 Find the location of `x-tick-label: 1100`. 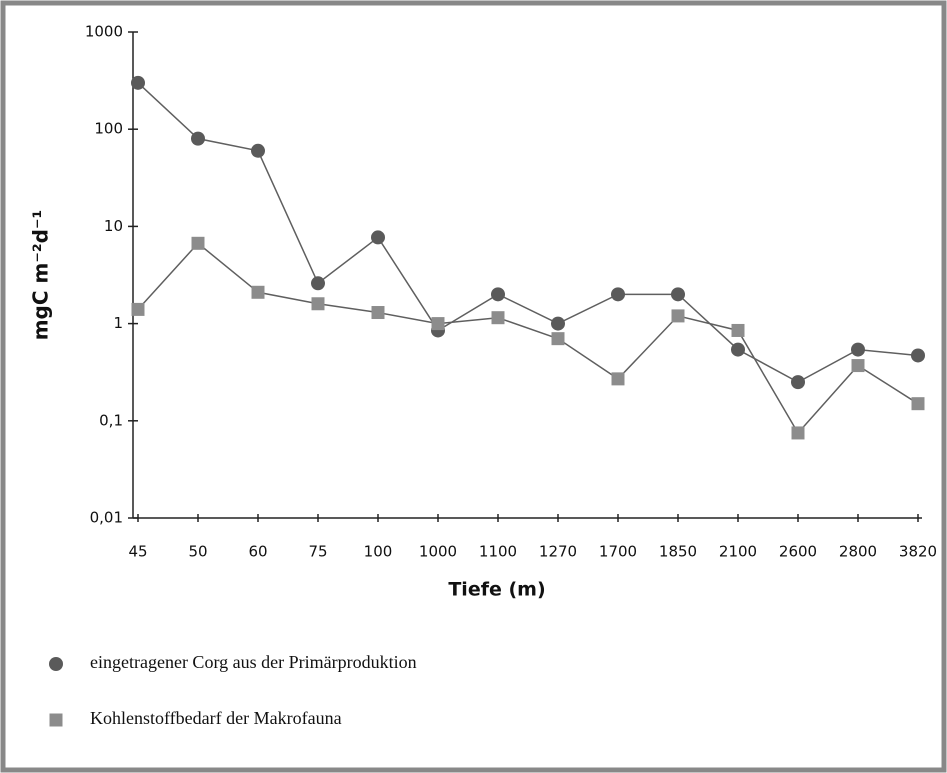

x-tick-label: 1100 is located at coordinates (498, 552).